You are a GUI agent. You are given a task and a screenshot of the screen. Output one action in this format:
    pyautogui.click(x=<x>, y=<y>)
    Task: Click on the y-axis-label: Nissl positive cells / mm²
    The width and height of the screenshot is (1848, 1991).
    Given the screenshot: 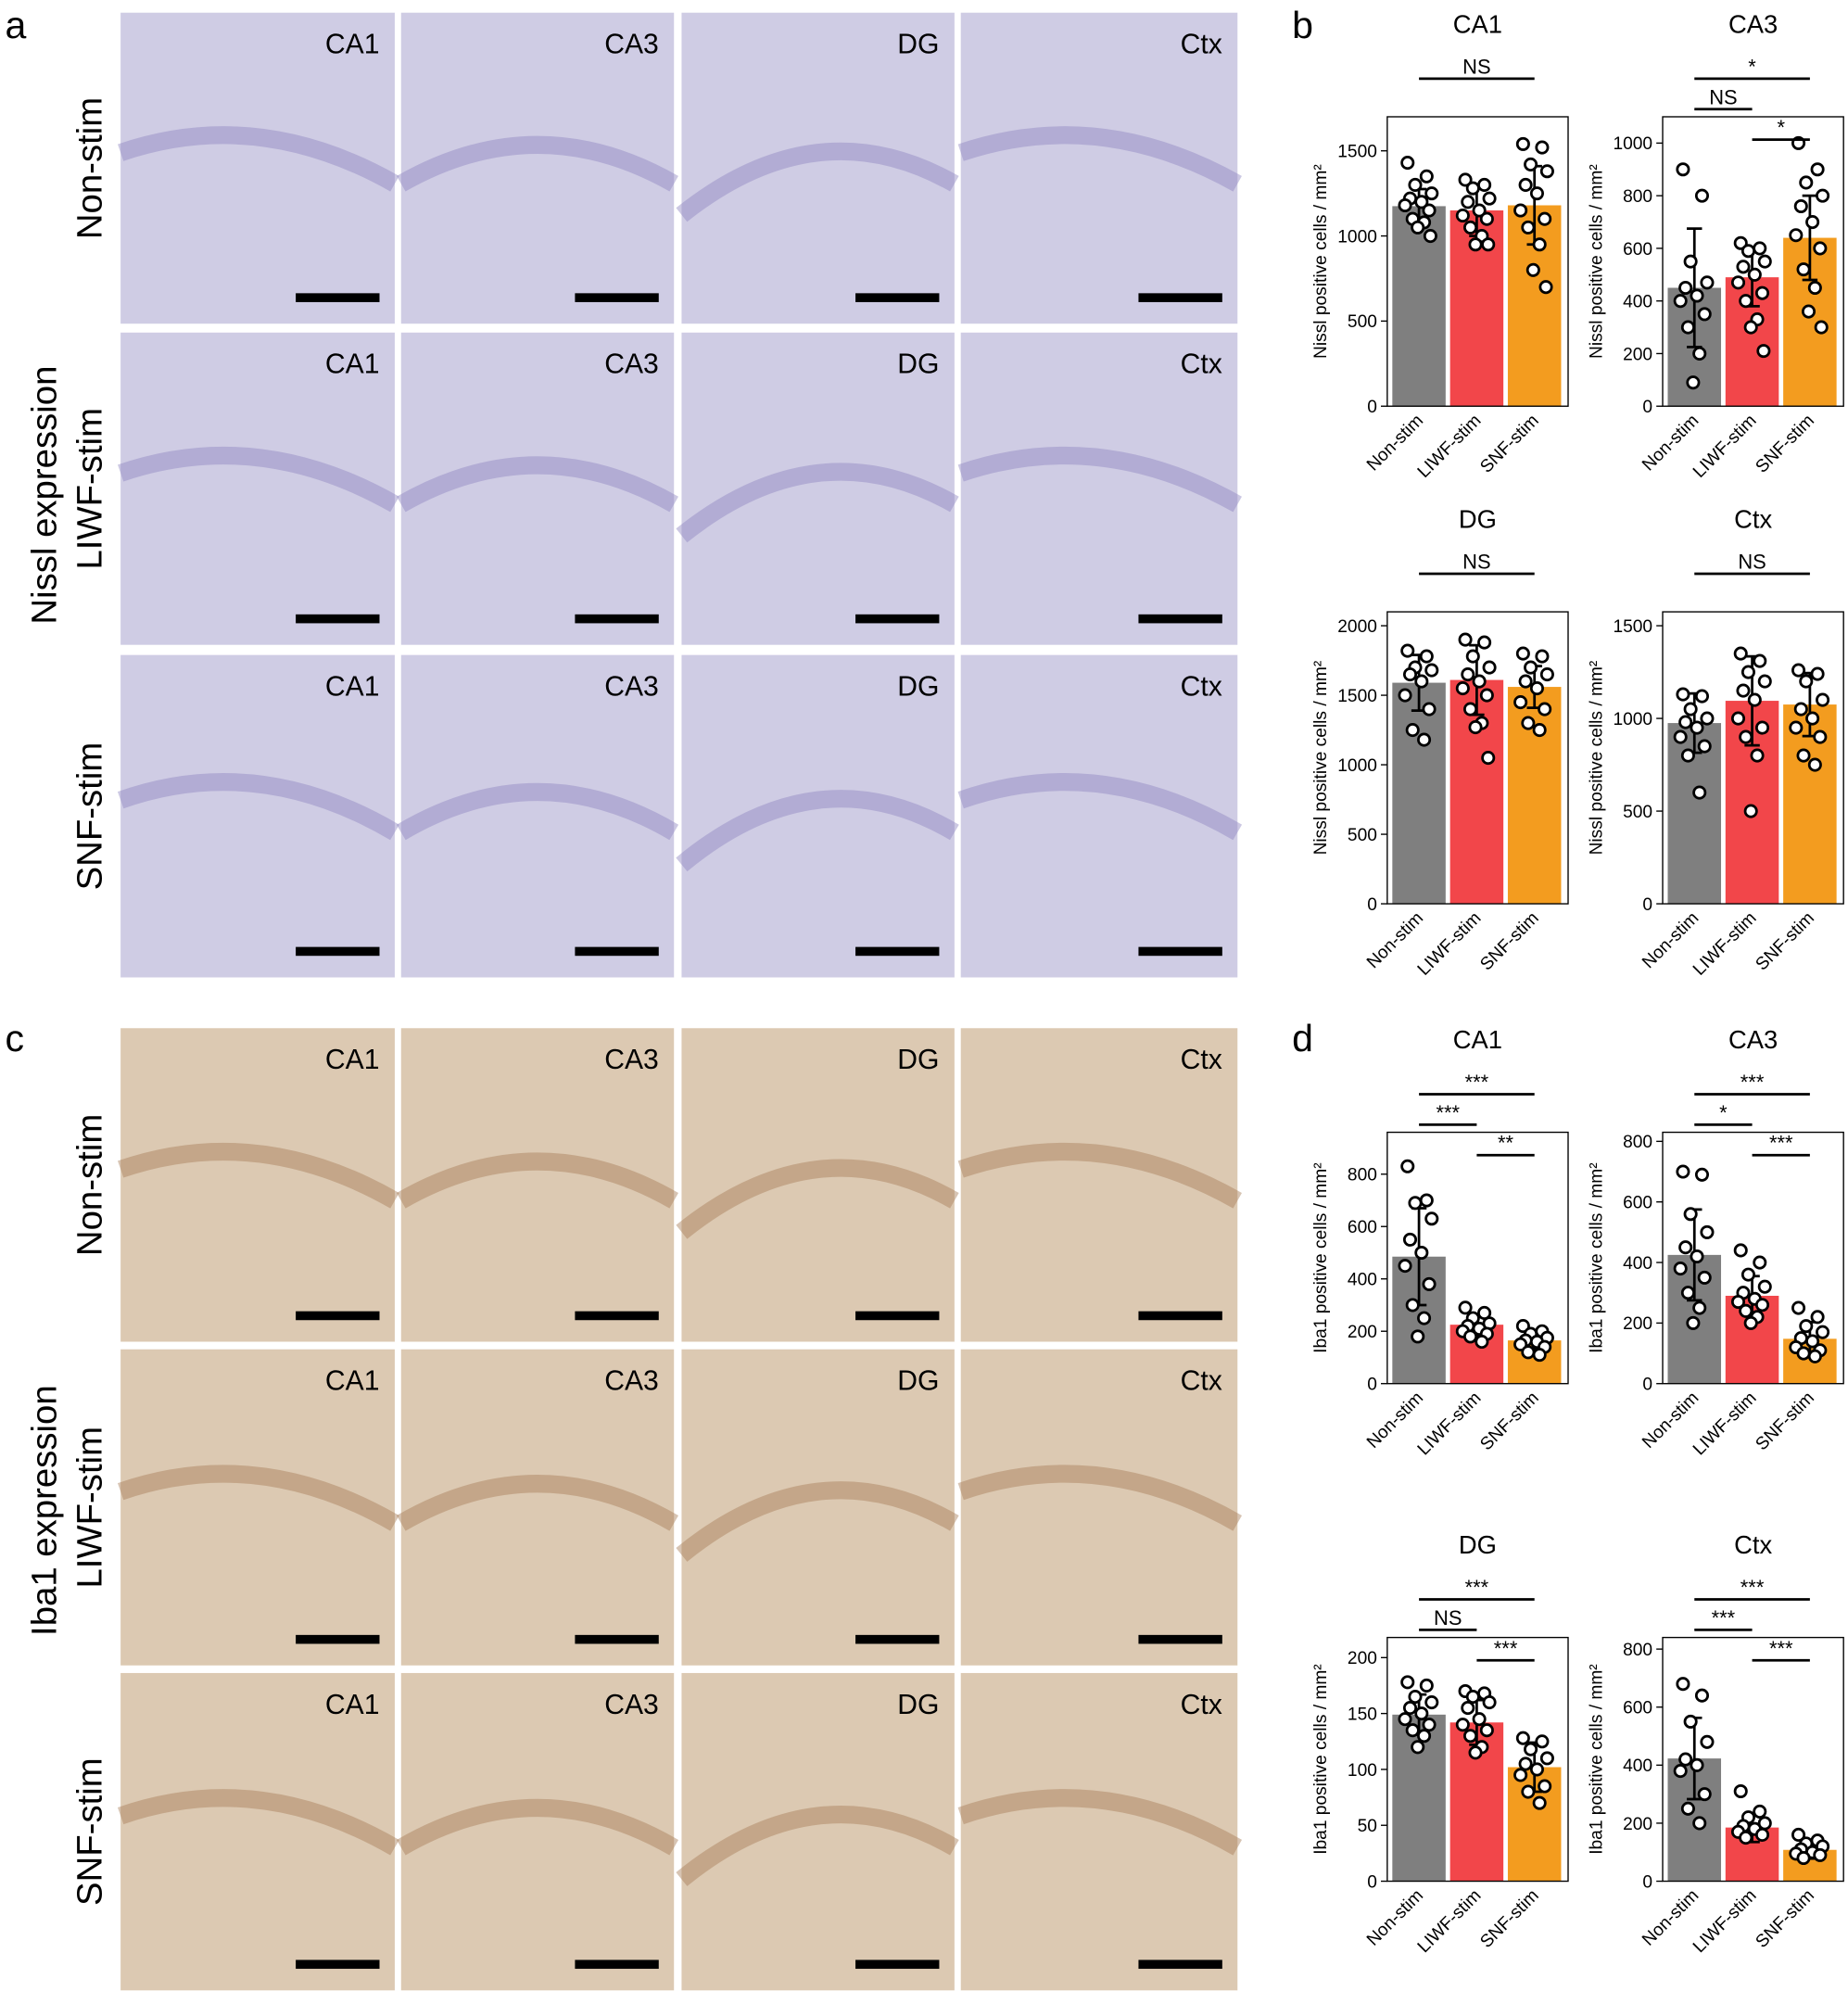 What is the action you would take?
    pyautogui.click(x=1321, y=757)
    